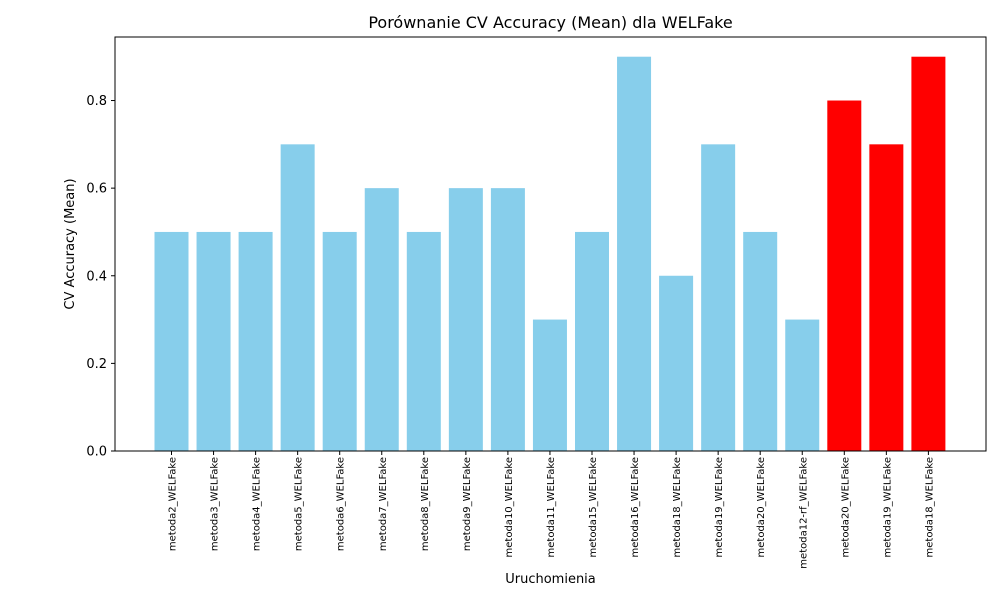 This screenshot has height=600, width=1000. I want to click on x-tick-label: metoda5_WELFake, so click(299, 504).